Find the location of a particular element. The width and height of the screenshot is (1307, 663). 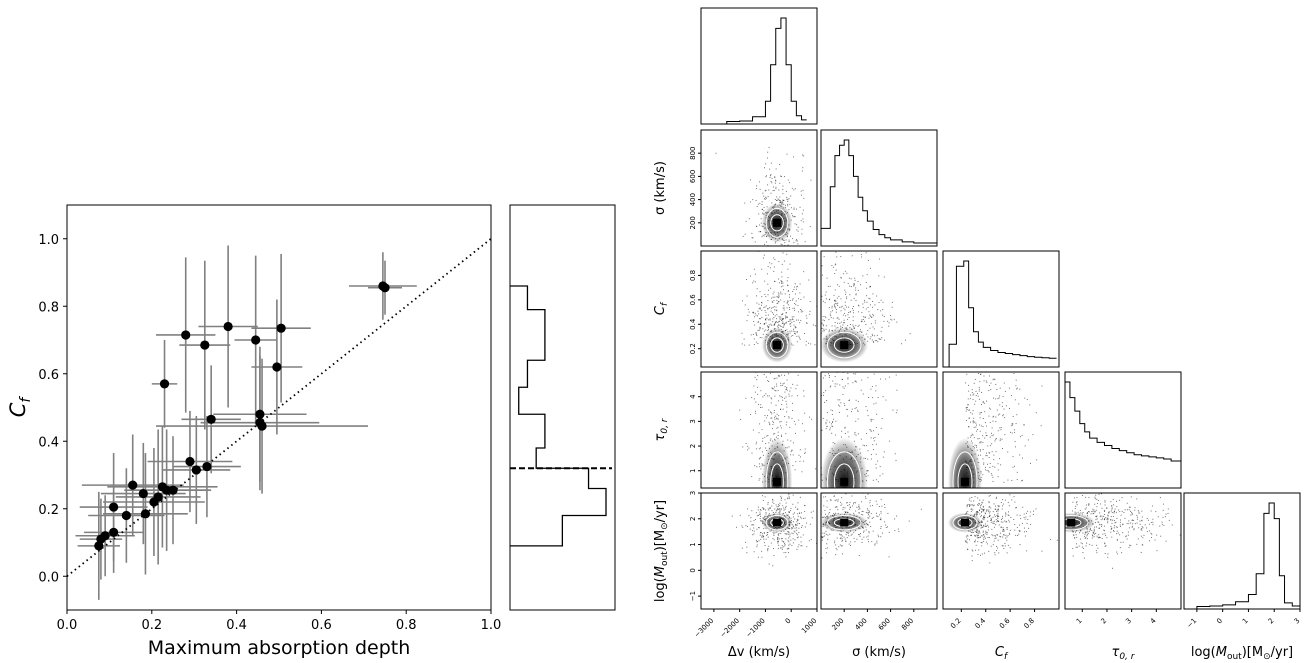

y-axis-label: Cf is located at coordinates (20, 407).